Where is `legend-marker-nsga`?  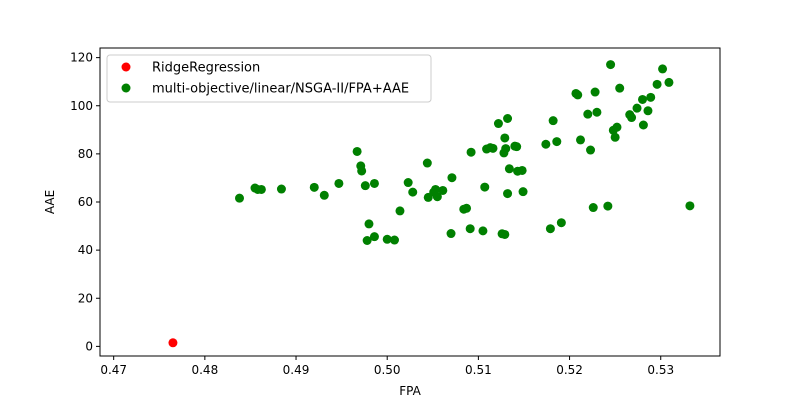
legend-marker-nsga is located at coordinates (126, 88).